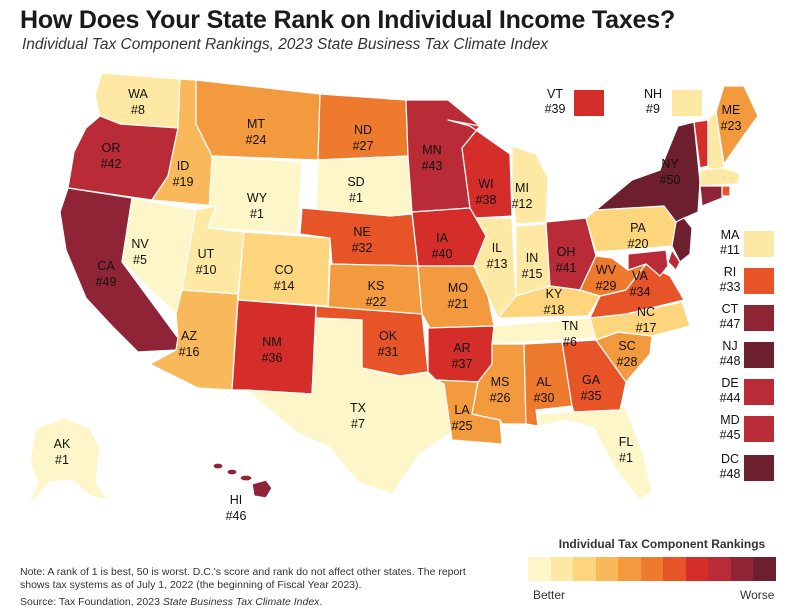  What do you see at coordinates (442, 254) in the screenshot?
I see `state-label-ia-rank: #40` at bounding box center [442, 254].